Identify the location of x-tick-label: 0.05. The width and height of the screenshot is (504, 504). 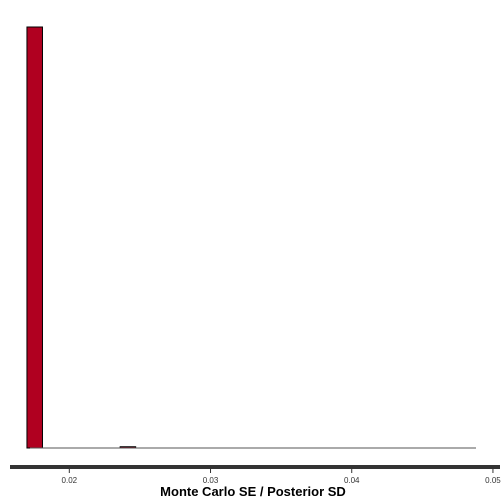
(493, 480).